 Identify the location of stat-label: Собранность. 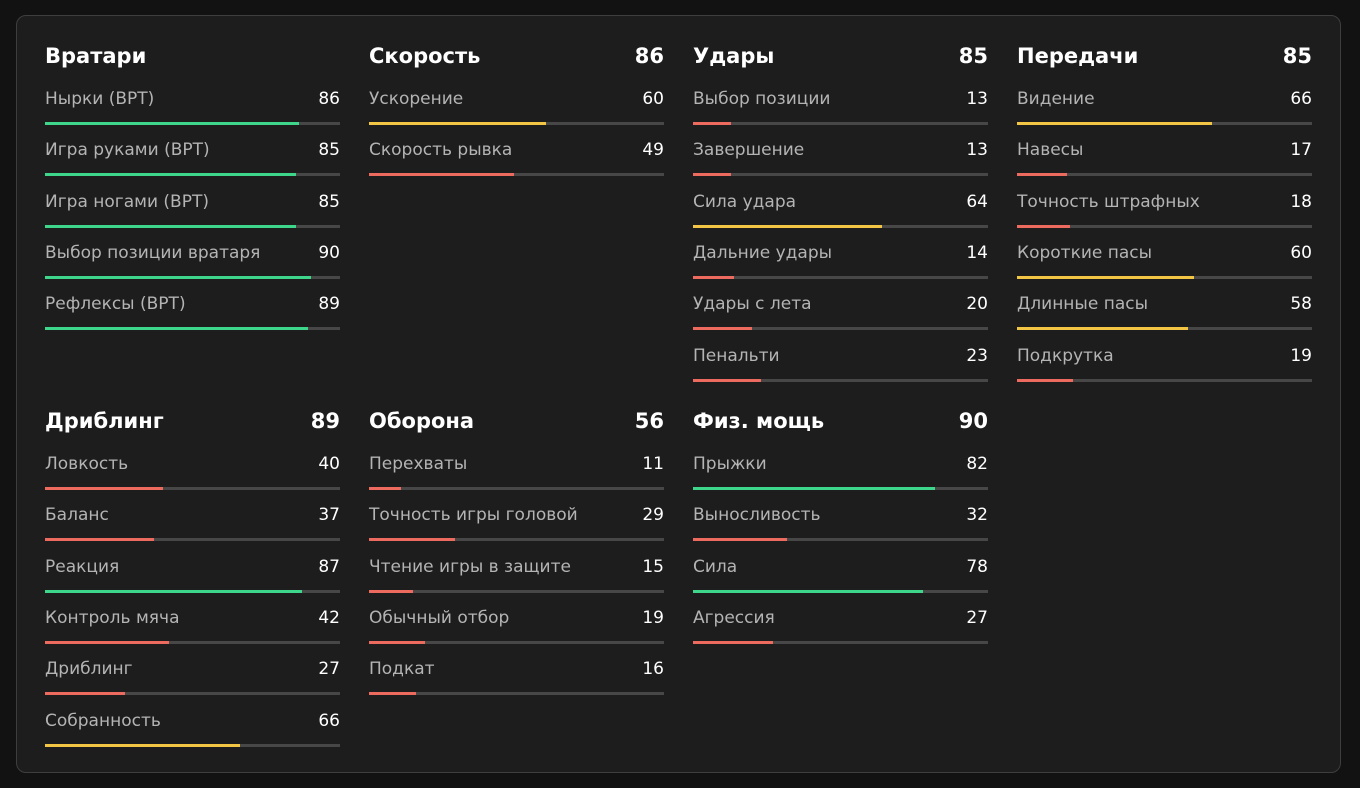
(103, 720).